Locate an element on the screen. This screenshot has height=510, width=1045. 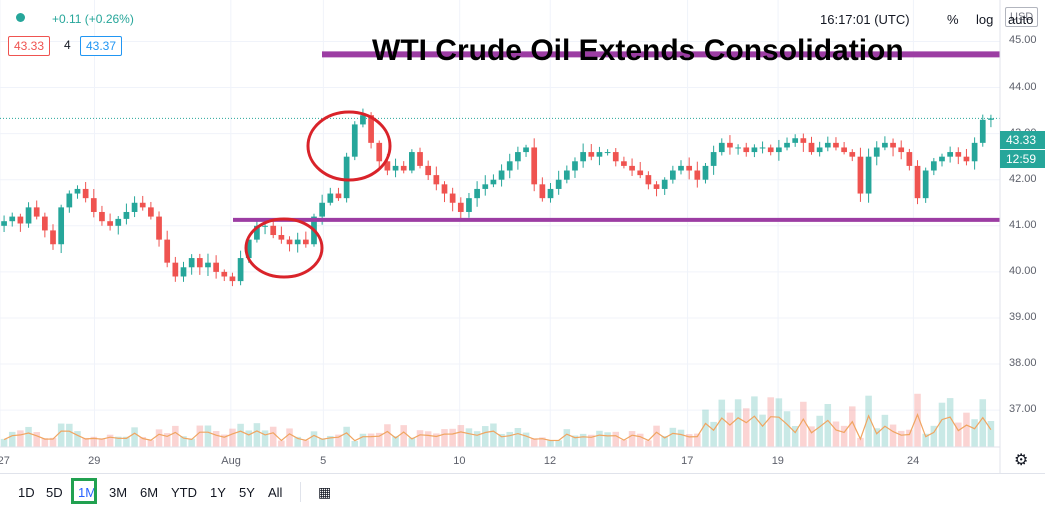
range-button-ytd: YTD is located at coordinates (184, 492).